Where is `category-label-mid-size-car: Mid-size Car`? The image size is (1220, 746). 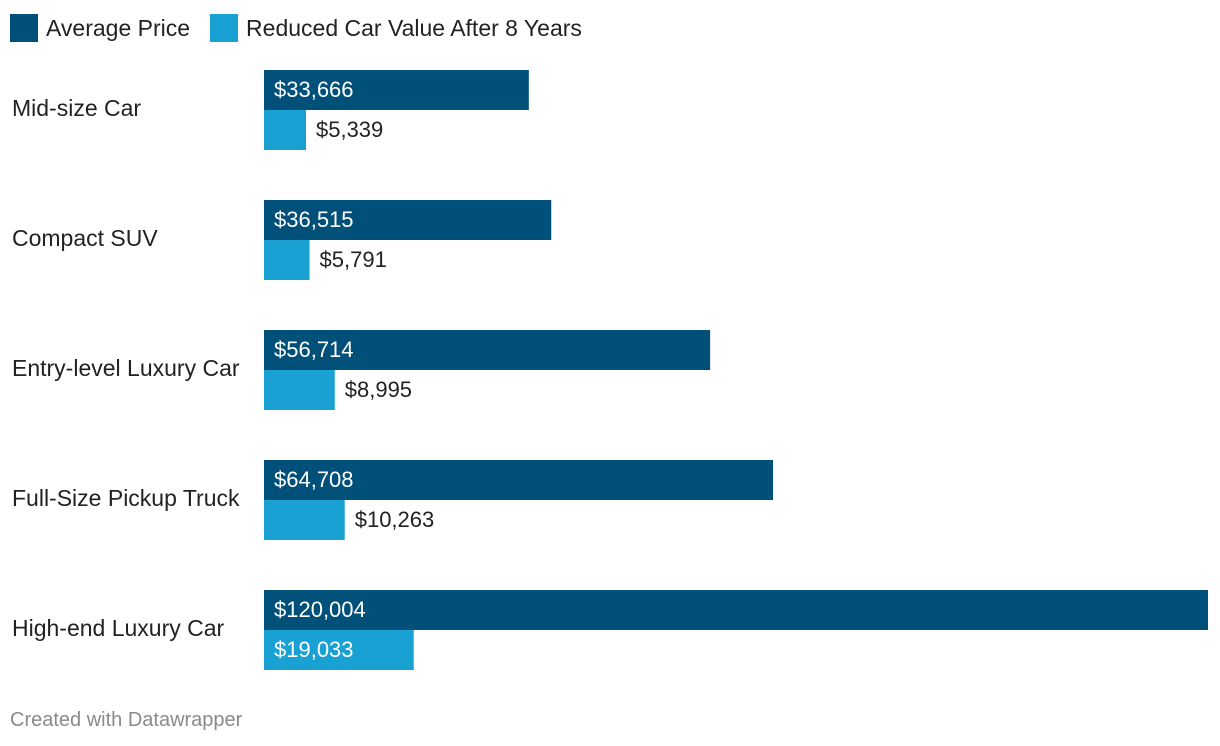
category-label-mid-size-car: Mid-size Car is located at coordinates (76, 108).